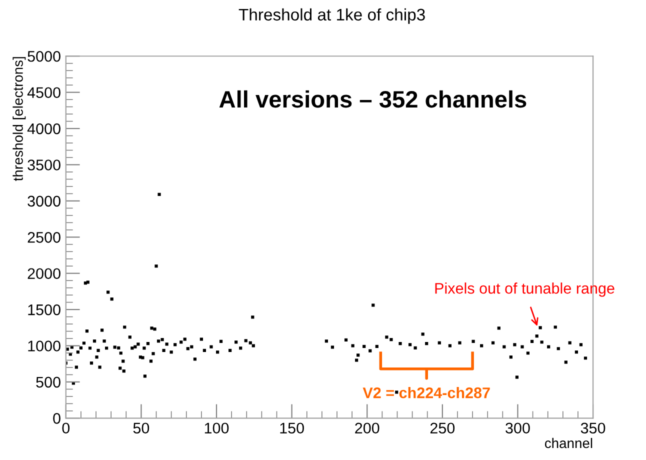  I want to click on annotation: All versions – 352 channels, so click(372, 99).